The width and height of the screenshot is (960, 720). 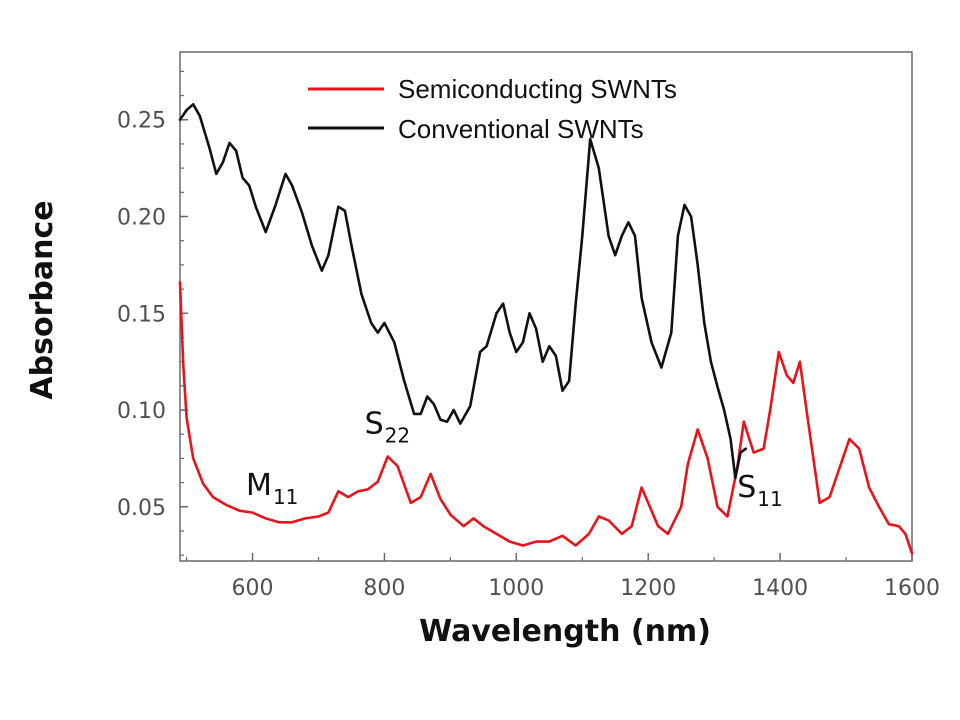 I want to click on legend-label-conventional: Conventional SWNTs, so click(x=521, y=129).